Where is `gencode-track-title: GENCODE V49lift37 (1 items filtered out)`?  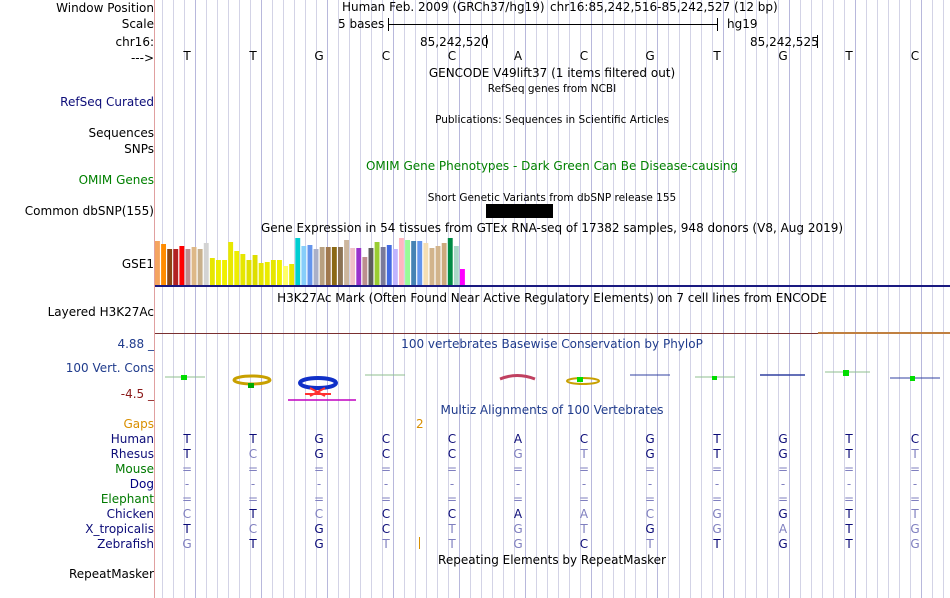 gencode-track-title: GENCODE V49lift37 (1 items filtered out) is located at coordinates (552, 73).